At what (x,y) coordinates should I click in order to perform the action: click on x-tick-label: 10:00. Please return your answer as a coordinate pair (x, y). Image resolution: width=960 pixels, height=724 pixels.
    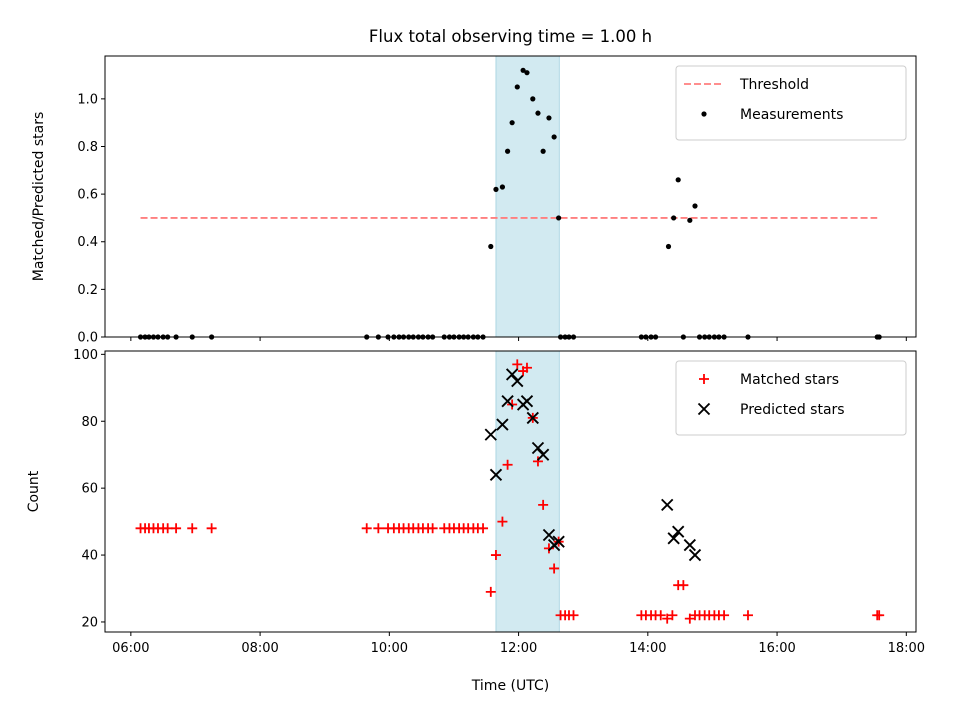
    Looking at the image, I should click on (389, 648).